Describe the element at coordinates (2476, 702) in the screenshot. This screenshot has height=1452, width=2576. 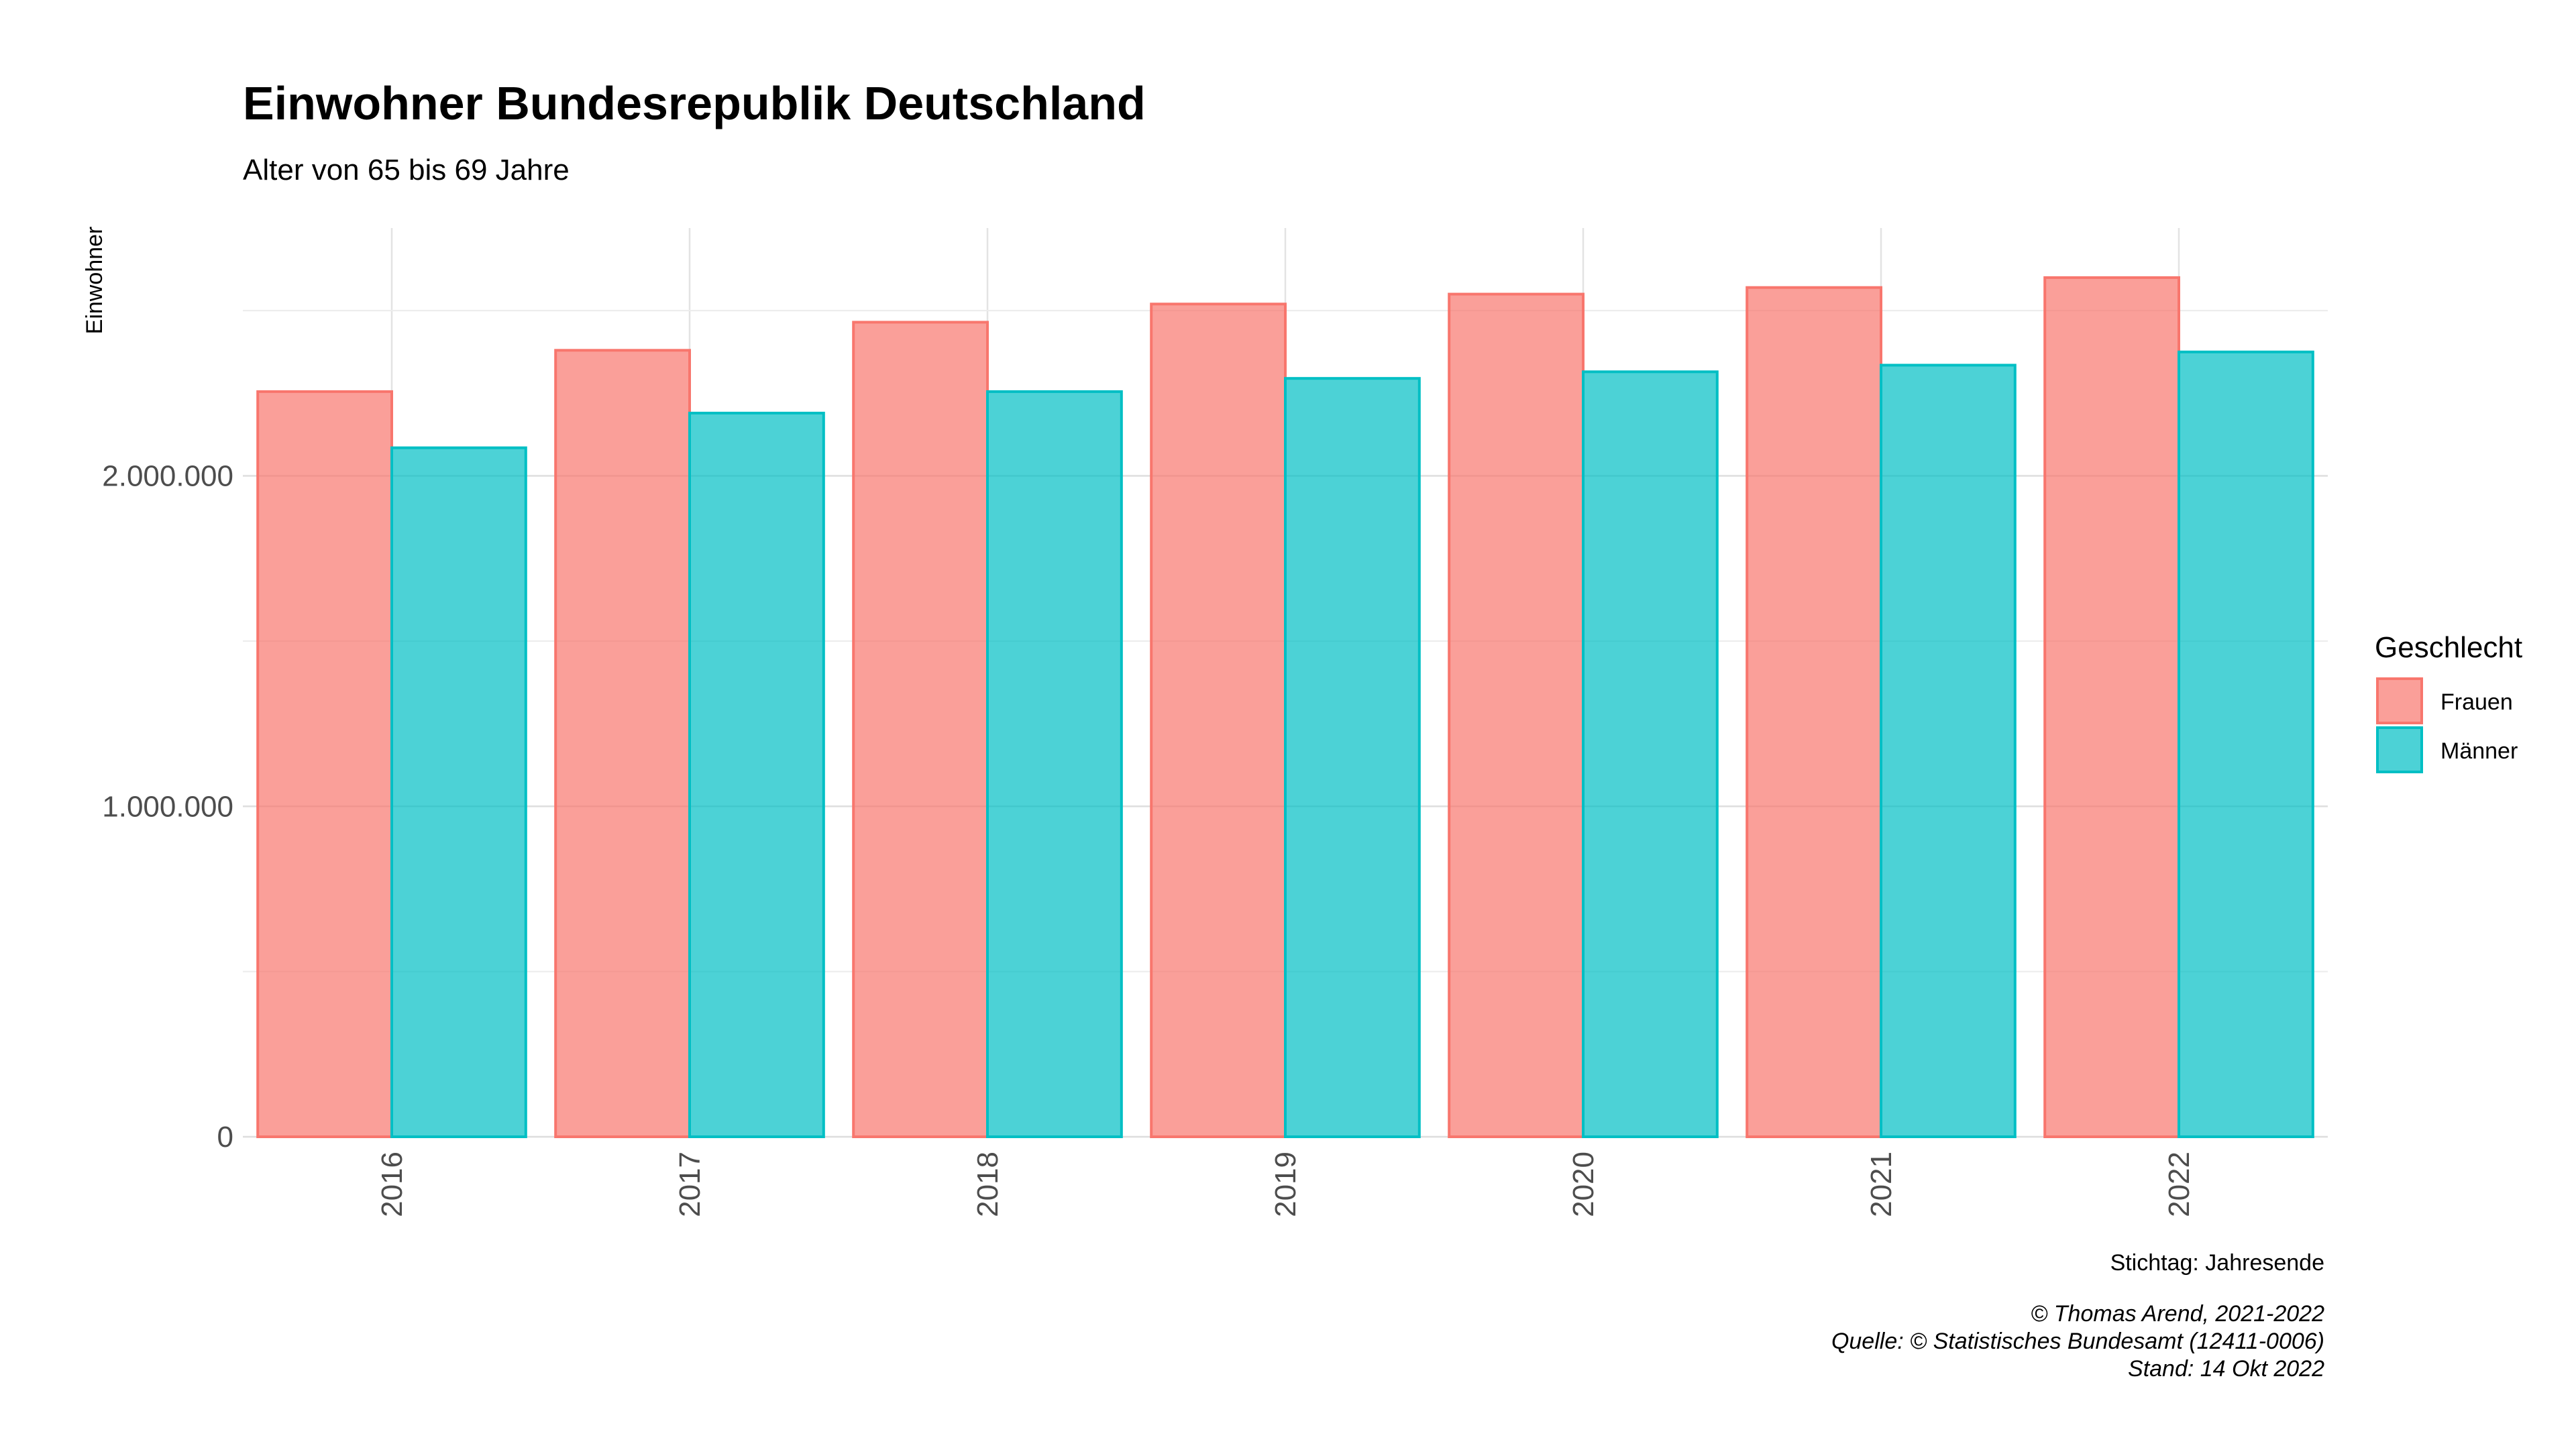
I see `legend-label-frauen: Frauen` at that location.